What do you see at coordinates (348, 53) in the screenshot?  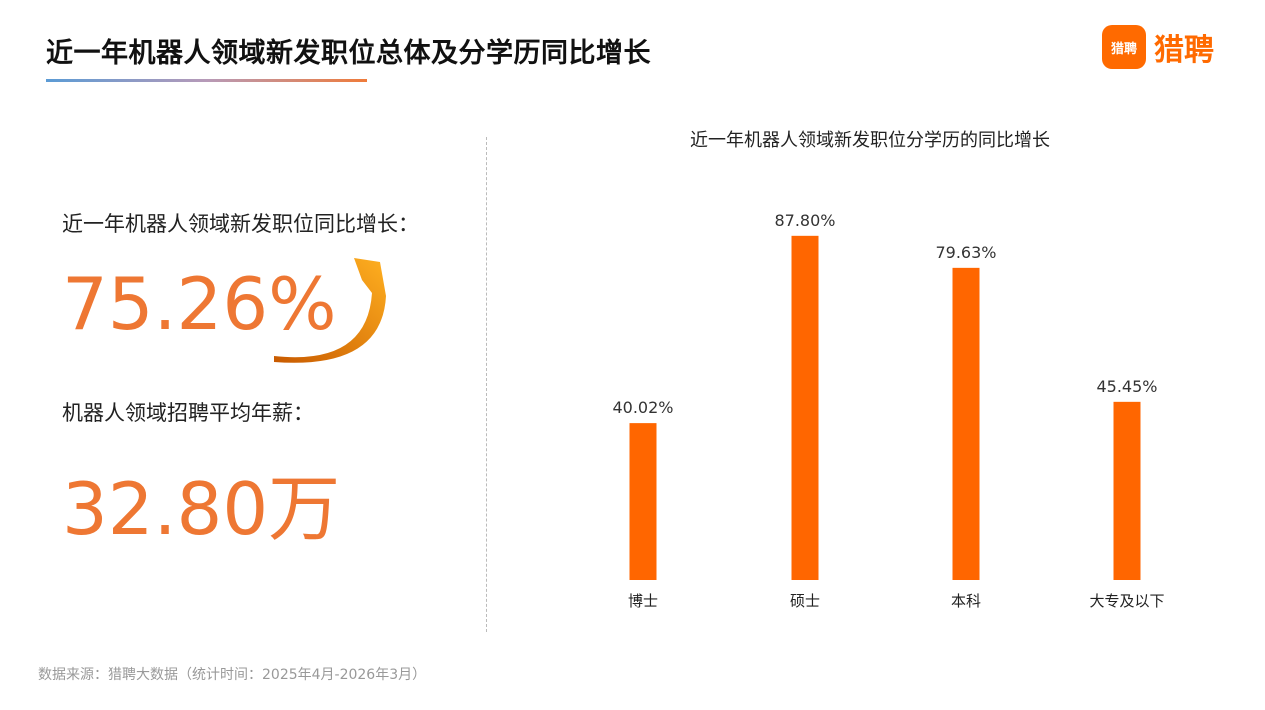 I see `page-title: 近一年机器人领域新发职位总体及分学历同比增长` at bounding box center [348, 53].